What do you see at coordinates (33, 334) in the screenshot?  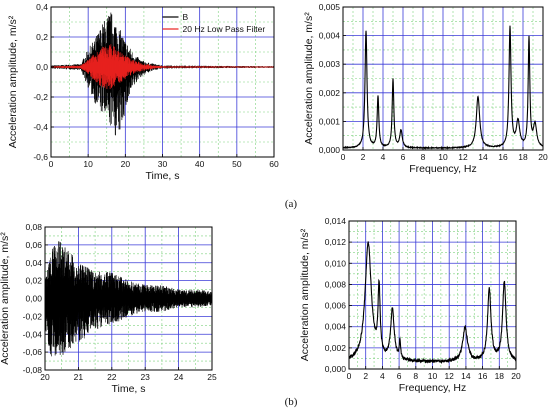 I see `y-tick-label: -0,04` at bounding box center [33, 334].